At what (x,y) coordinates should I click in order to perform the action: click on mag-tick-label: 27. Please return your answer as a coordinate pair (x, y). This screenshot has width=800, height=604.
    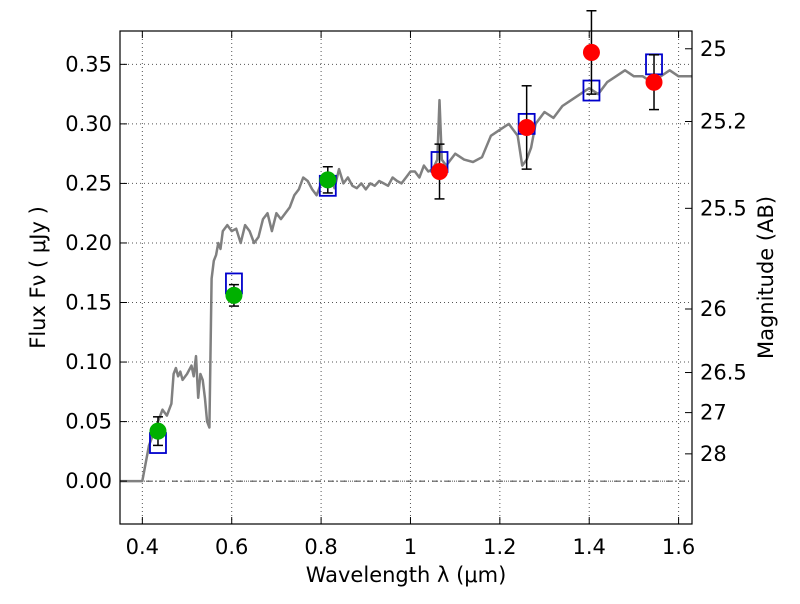
    Looking at the image, I should click on (713, 413).